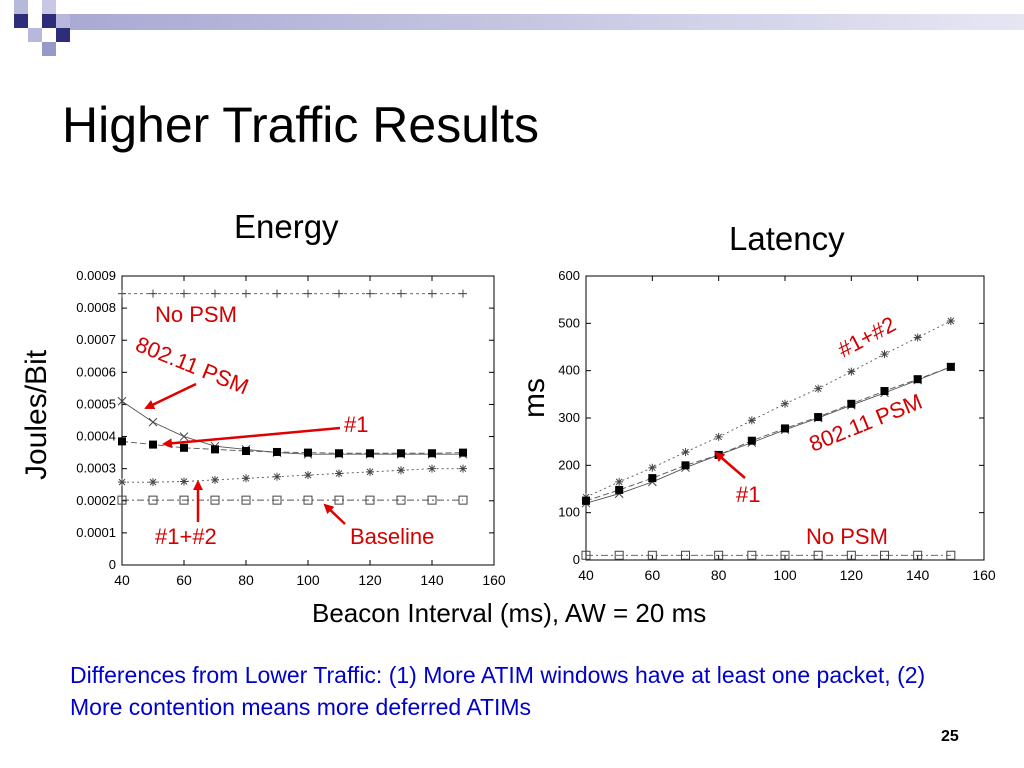  Describe the element at coordinates (494, 580) in the screenshot. I see `x-tick-label: 160` at that location.